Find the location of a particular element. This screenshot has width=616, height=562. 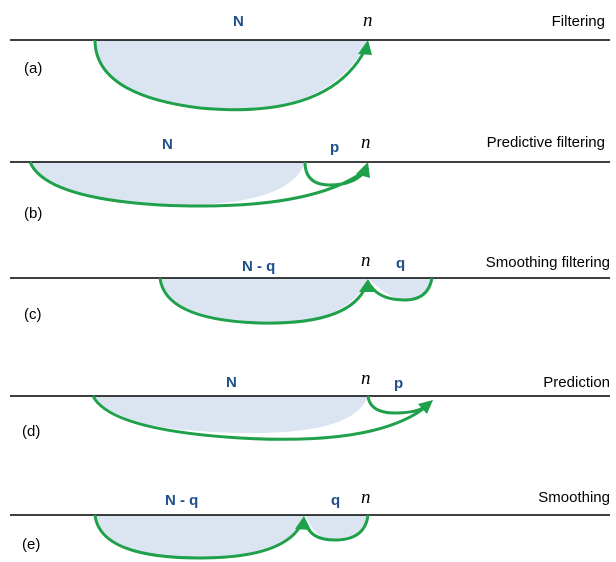

case-label: (c) is located at coordinates (33, 314).